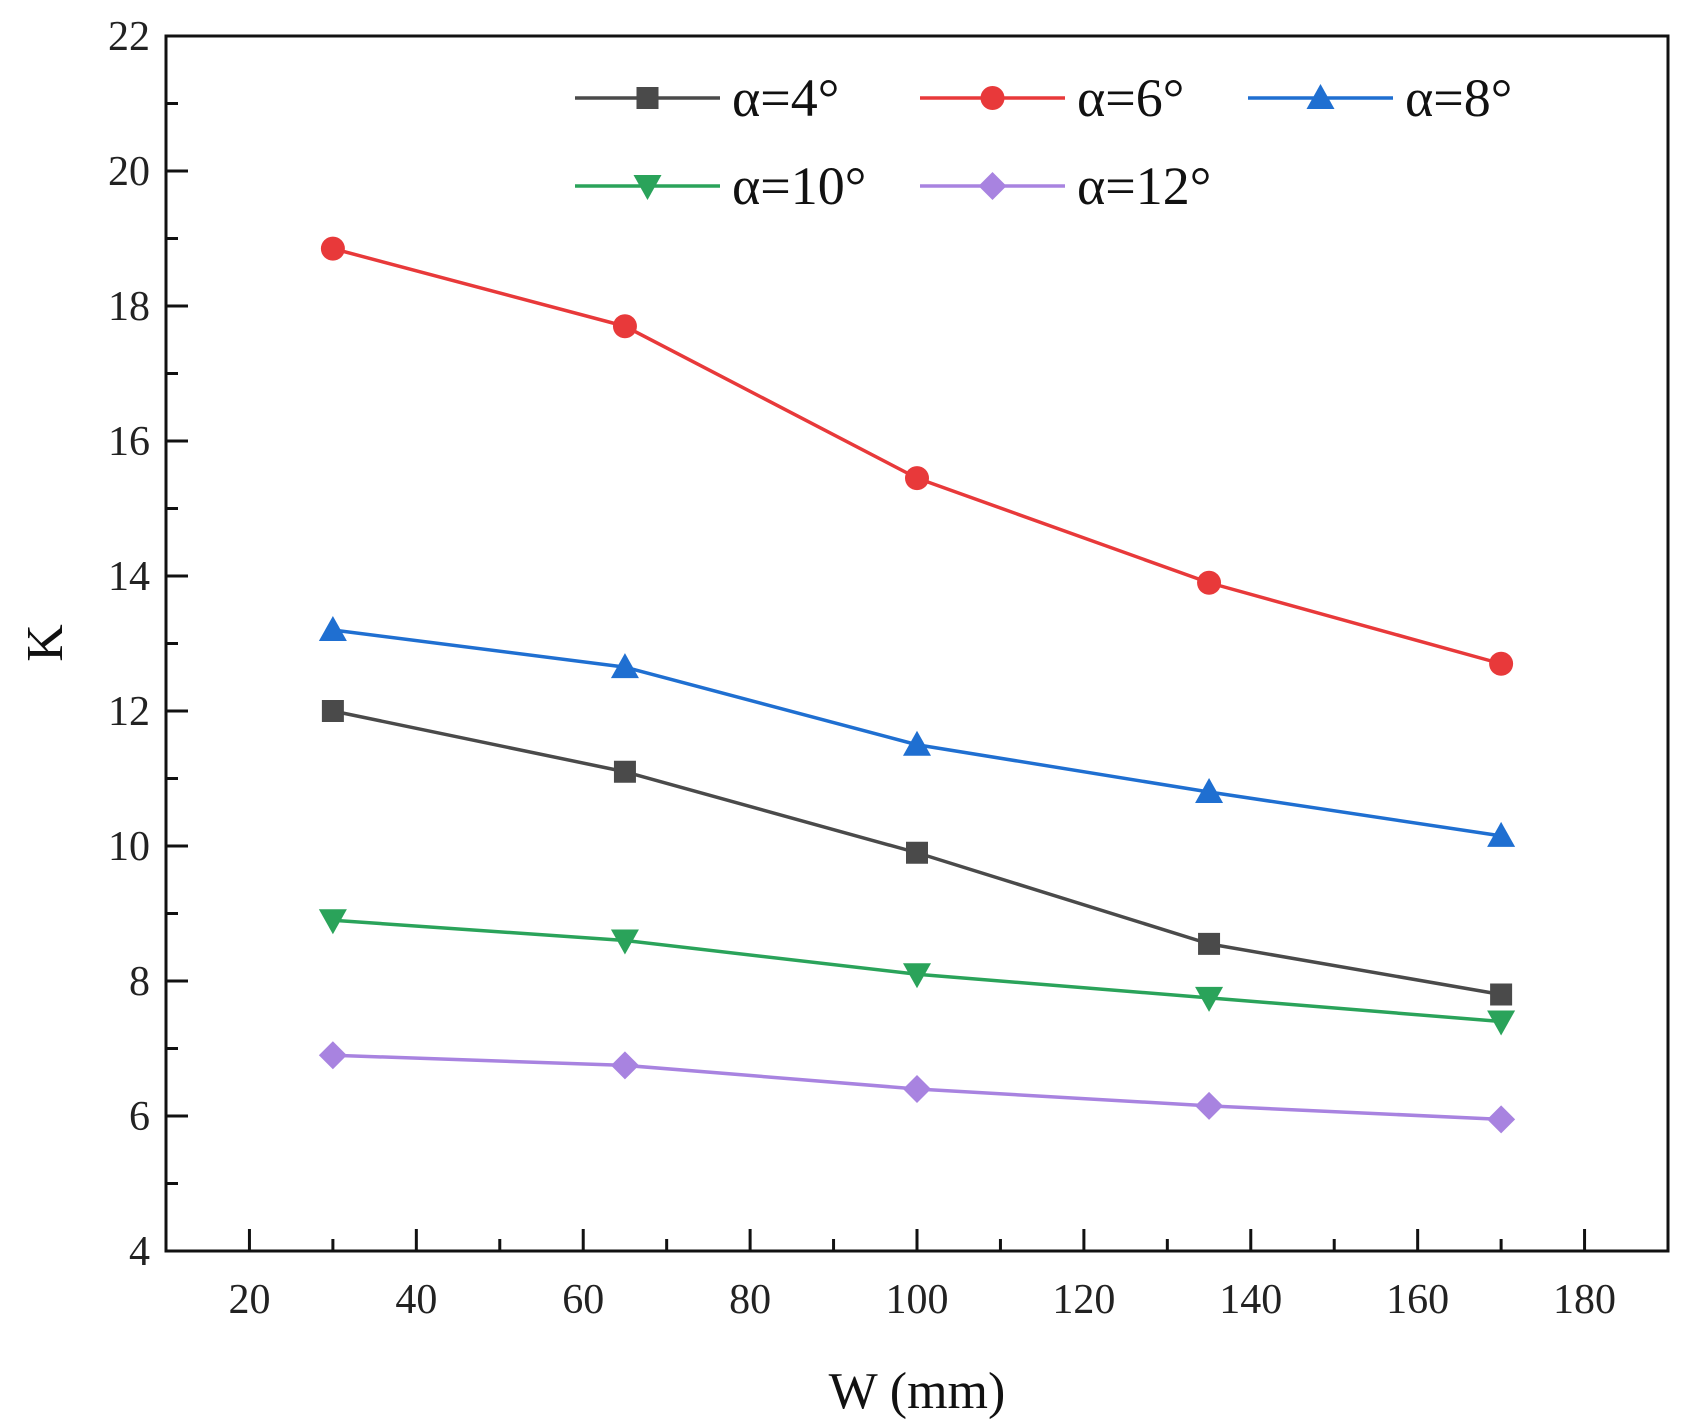  Describe the element at coordinates (416, 1300) in the screenshot. I see `x-tick-label: 40` at that location.